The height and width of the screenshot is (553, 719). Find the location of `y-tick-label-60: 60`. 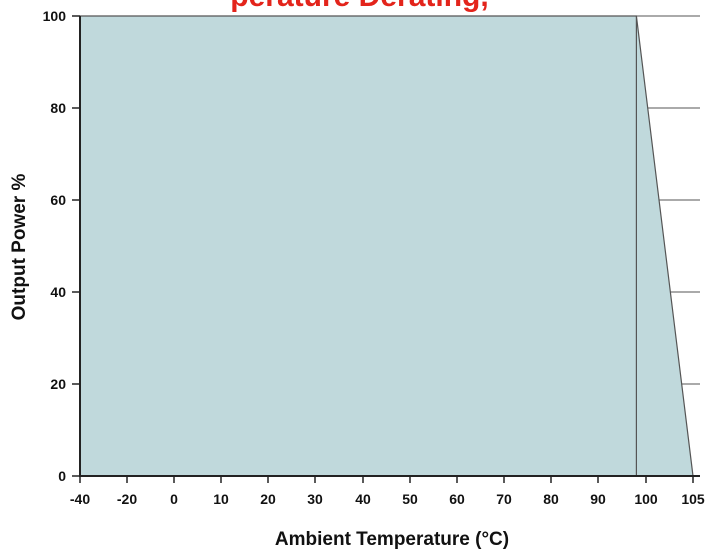

y-tick-label-60: 60 is located at coordinates (58, 200).